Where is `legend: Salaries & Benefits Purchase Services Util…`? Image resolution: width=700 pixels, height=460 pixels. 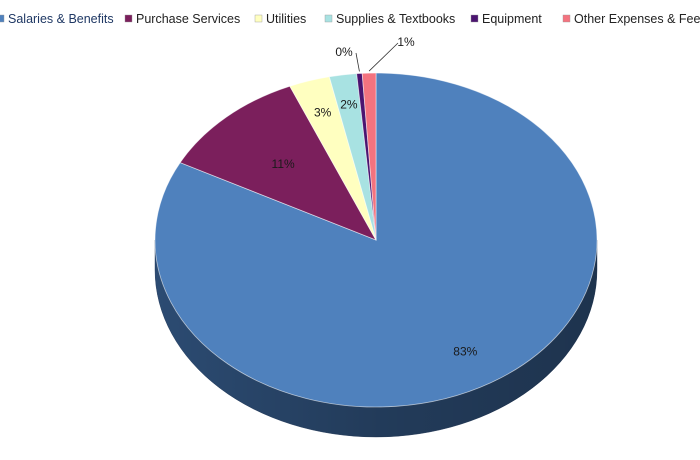
legend: Salaries & Benefits Purchase Services Util… is located at coordinates (350, 19).